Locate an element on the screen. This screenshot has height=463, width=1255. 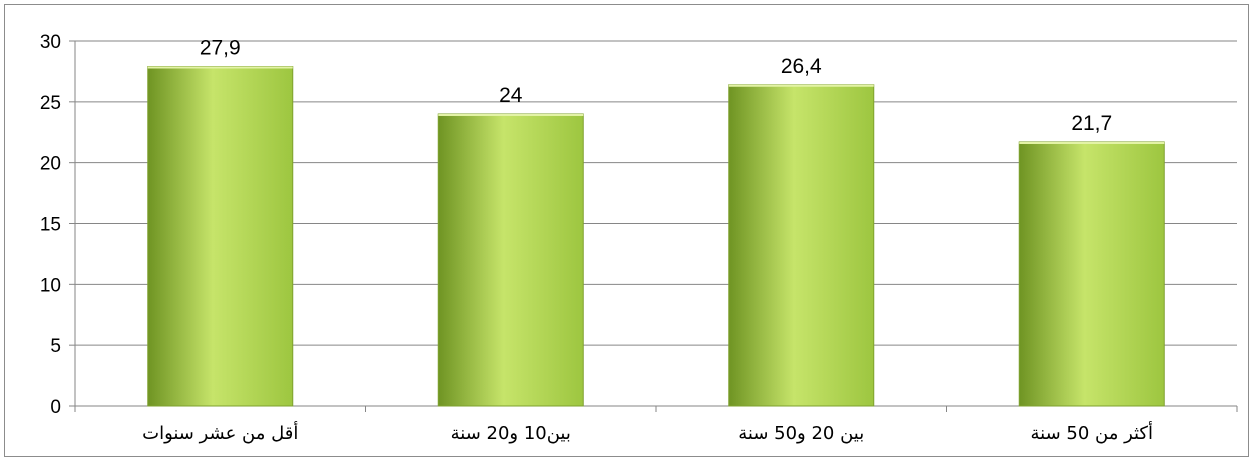
y-tick-label: 30 is located at coordinates (50, 42).